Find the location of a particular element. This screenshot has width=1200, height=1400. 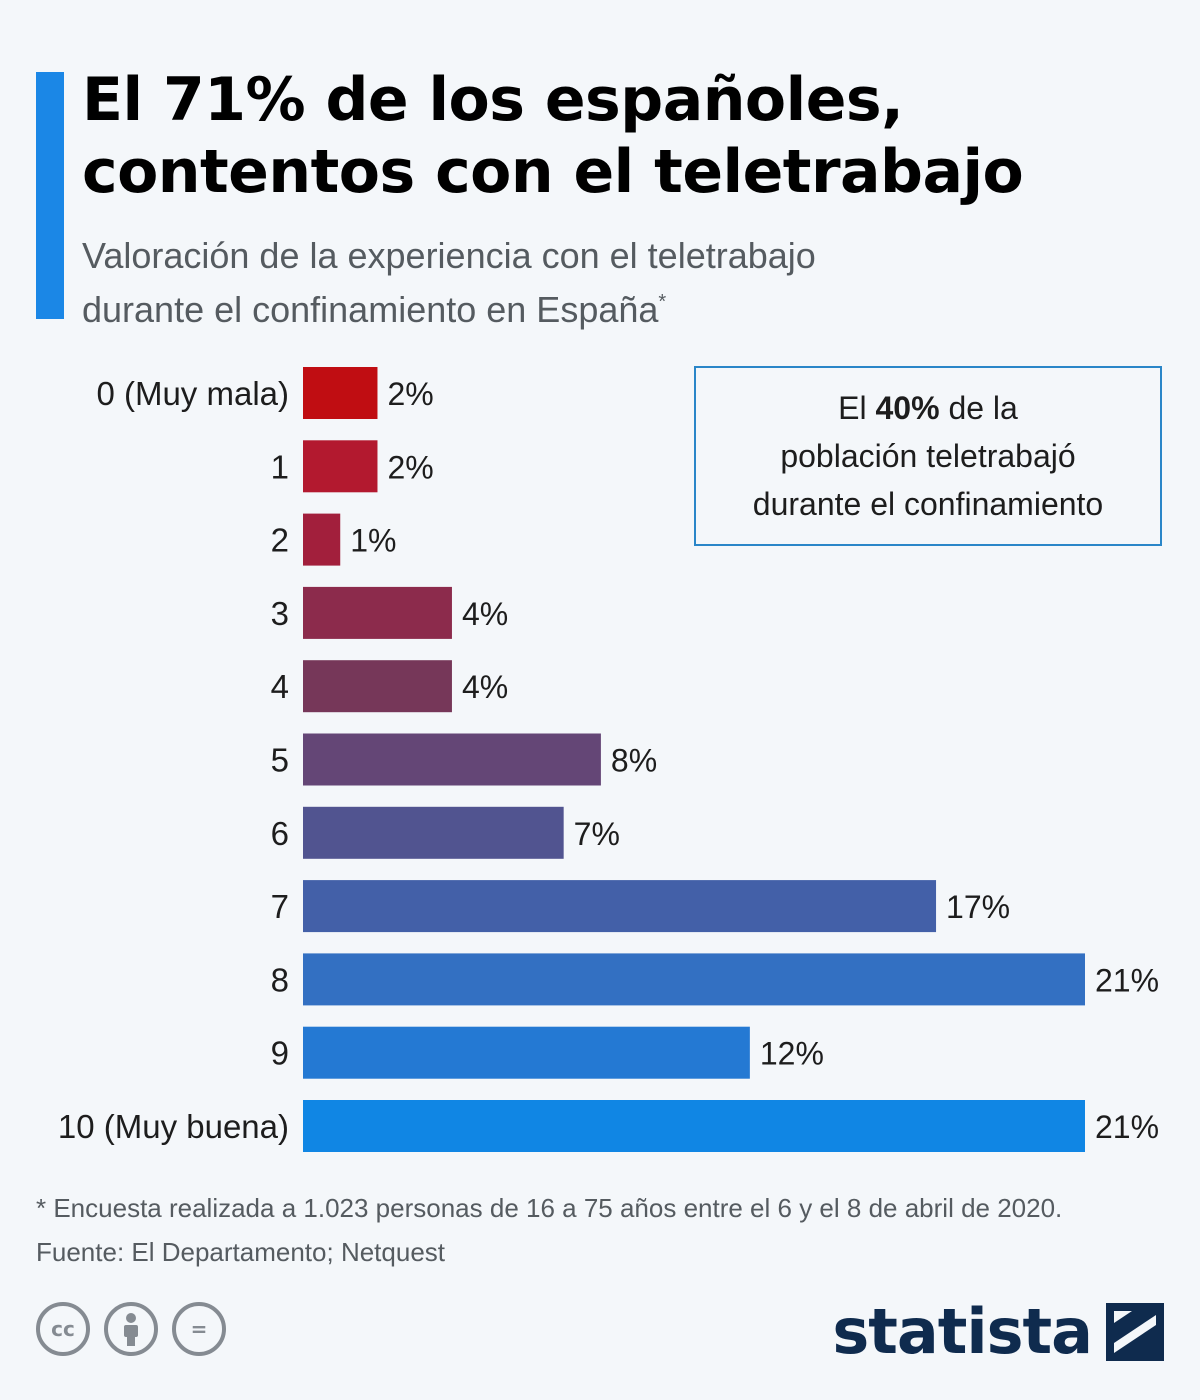

value-label: 17% is located at coordinates (978, 907).